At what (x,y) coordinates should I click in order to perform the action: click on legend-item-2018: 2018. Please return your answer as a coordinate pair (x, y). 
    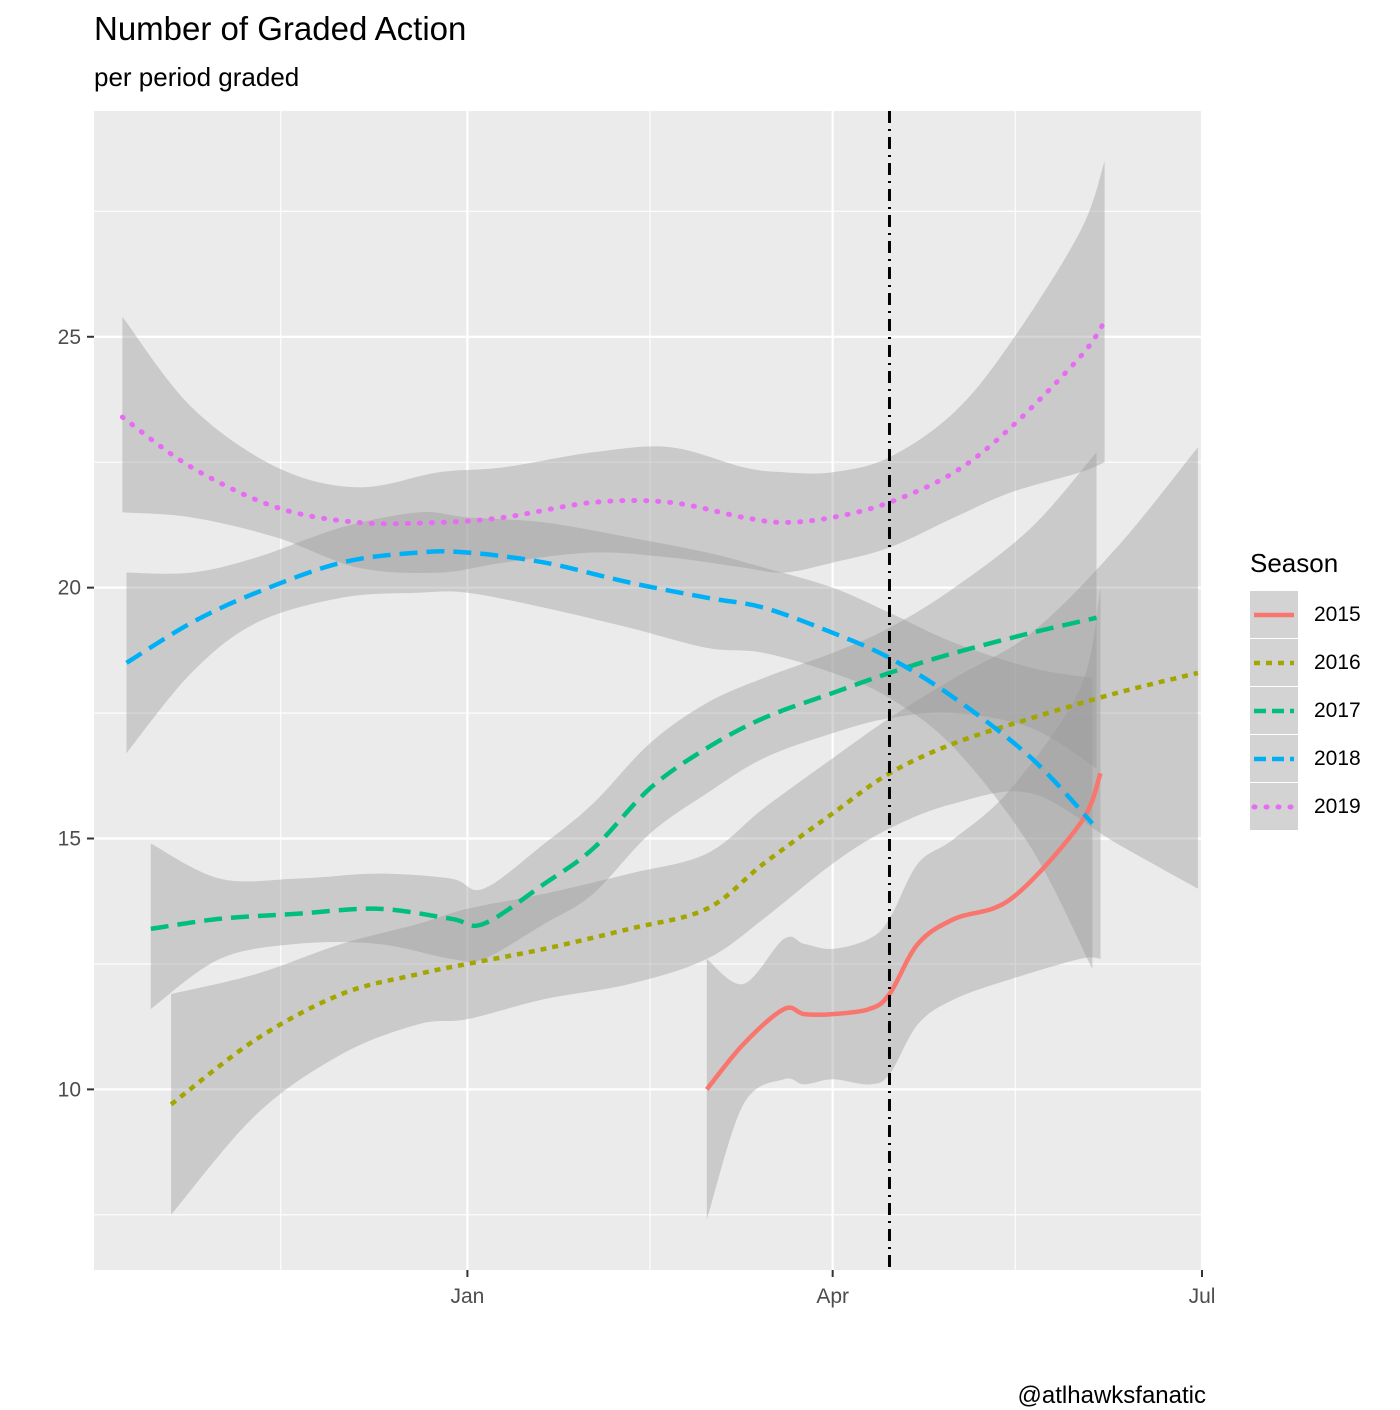
    Looking at the image, I should click on (1305, 759).